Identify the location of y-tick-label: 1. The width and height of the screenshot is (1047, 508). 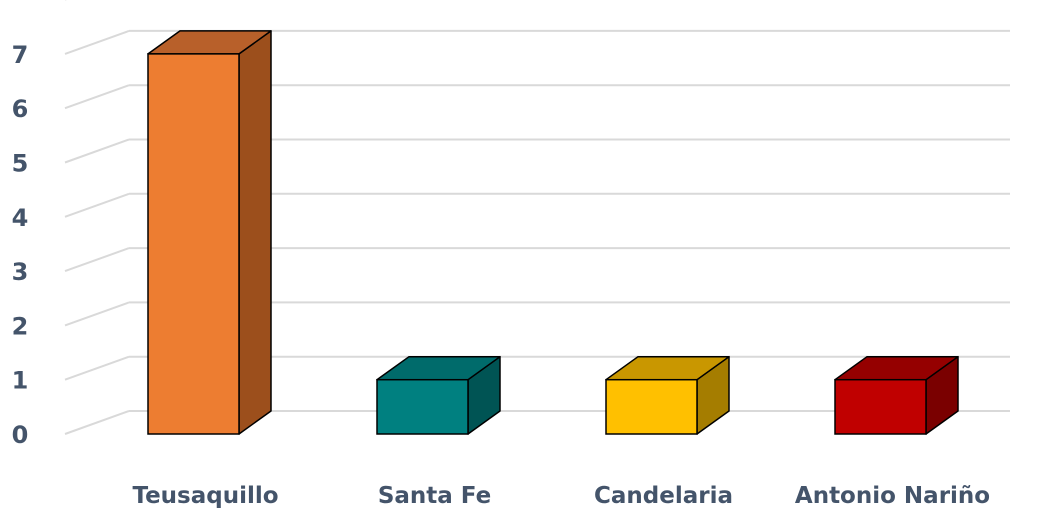
(20, 381).